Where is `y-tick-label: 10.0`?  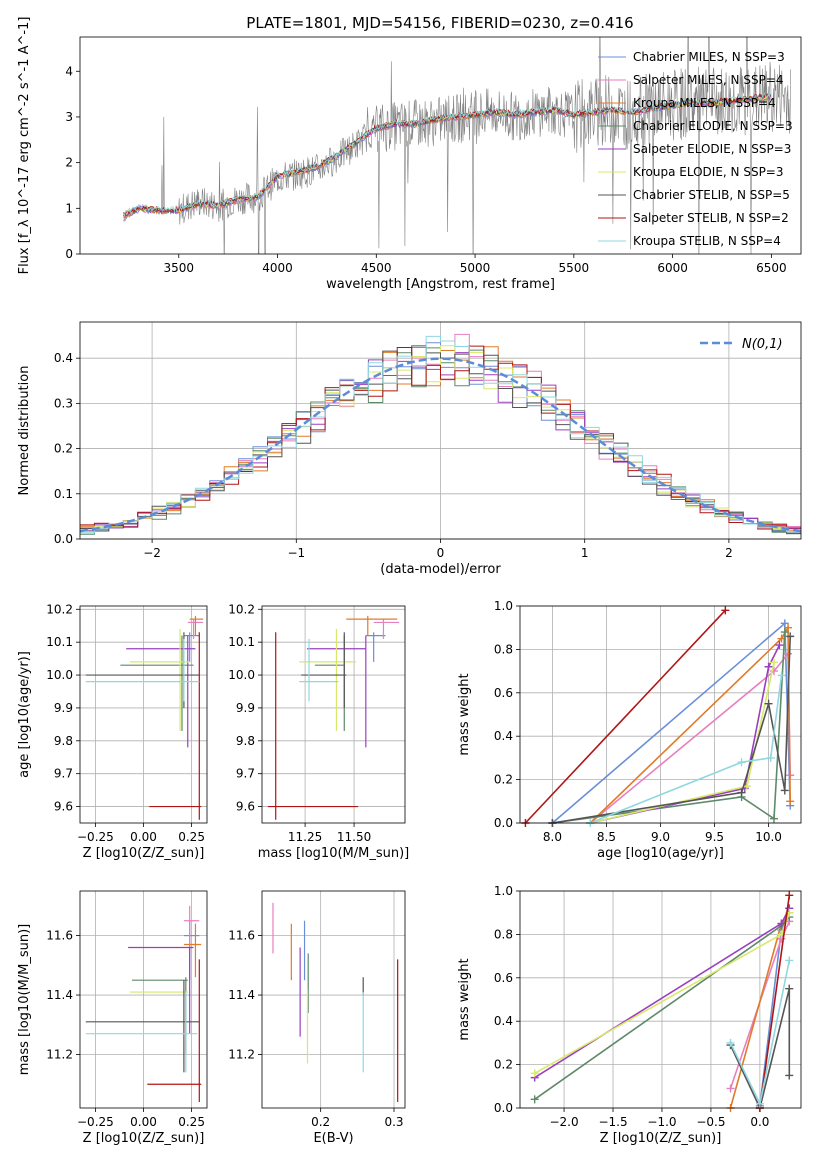 y-tick-label: 10.0 is located at coordinates (241, 675).